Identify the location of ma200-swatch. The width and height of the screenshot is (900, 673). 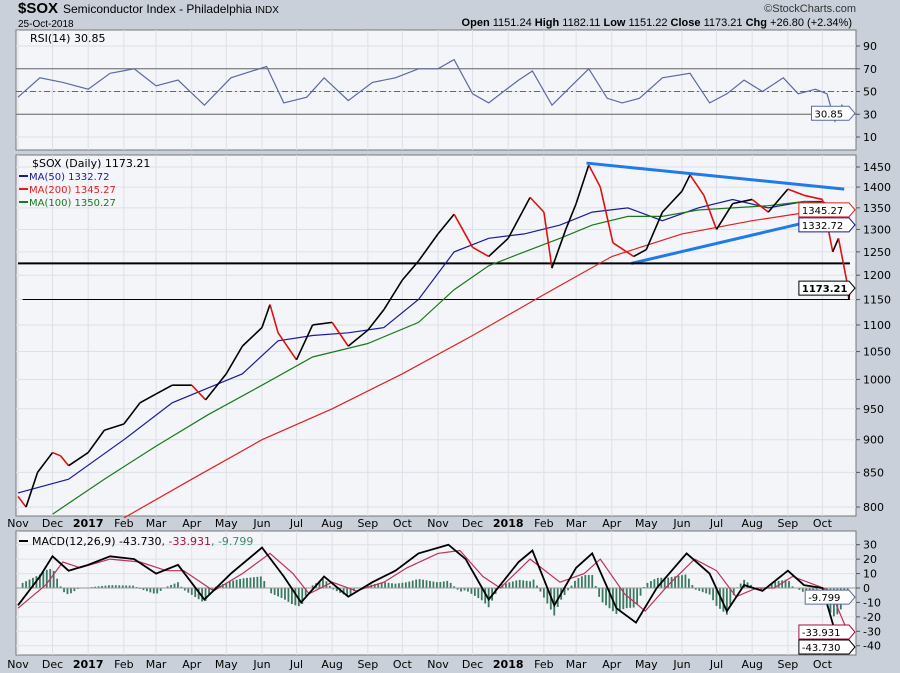
(23, 189).